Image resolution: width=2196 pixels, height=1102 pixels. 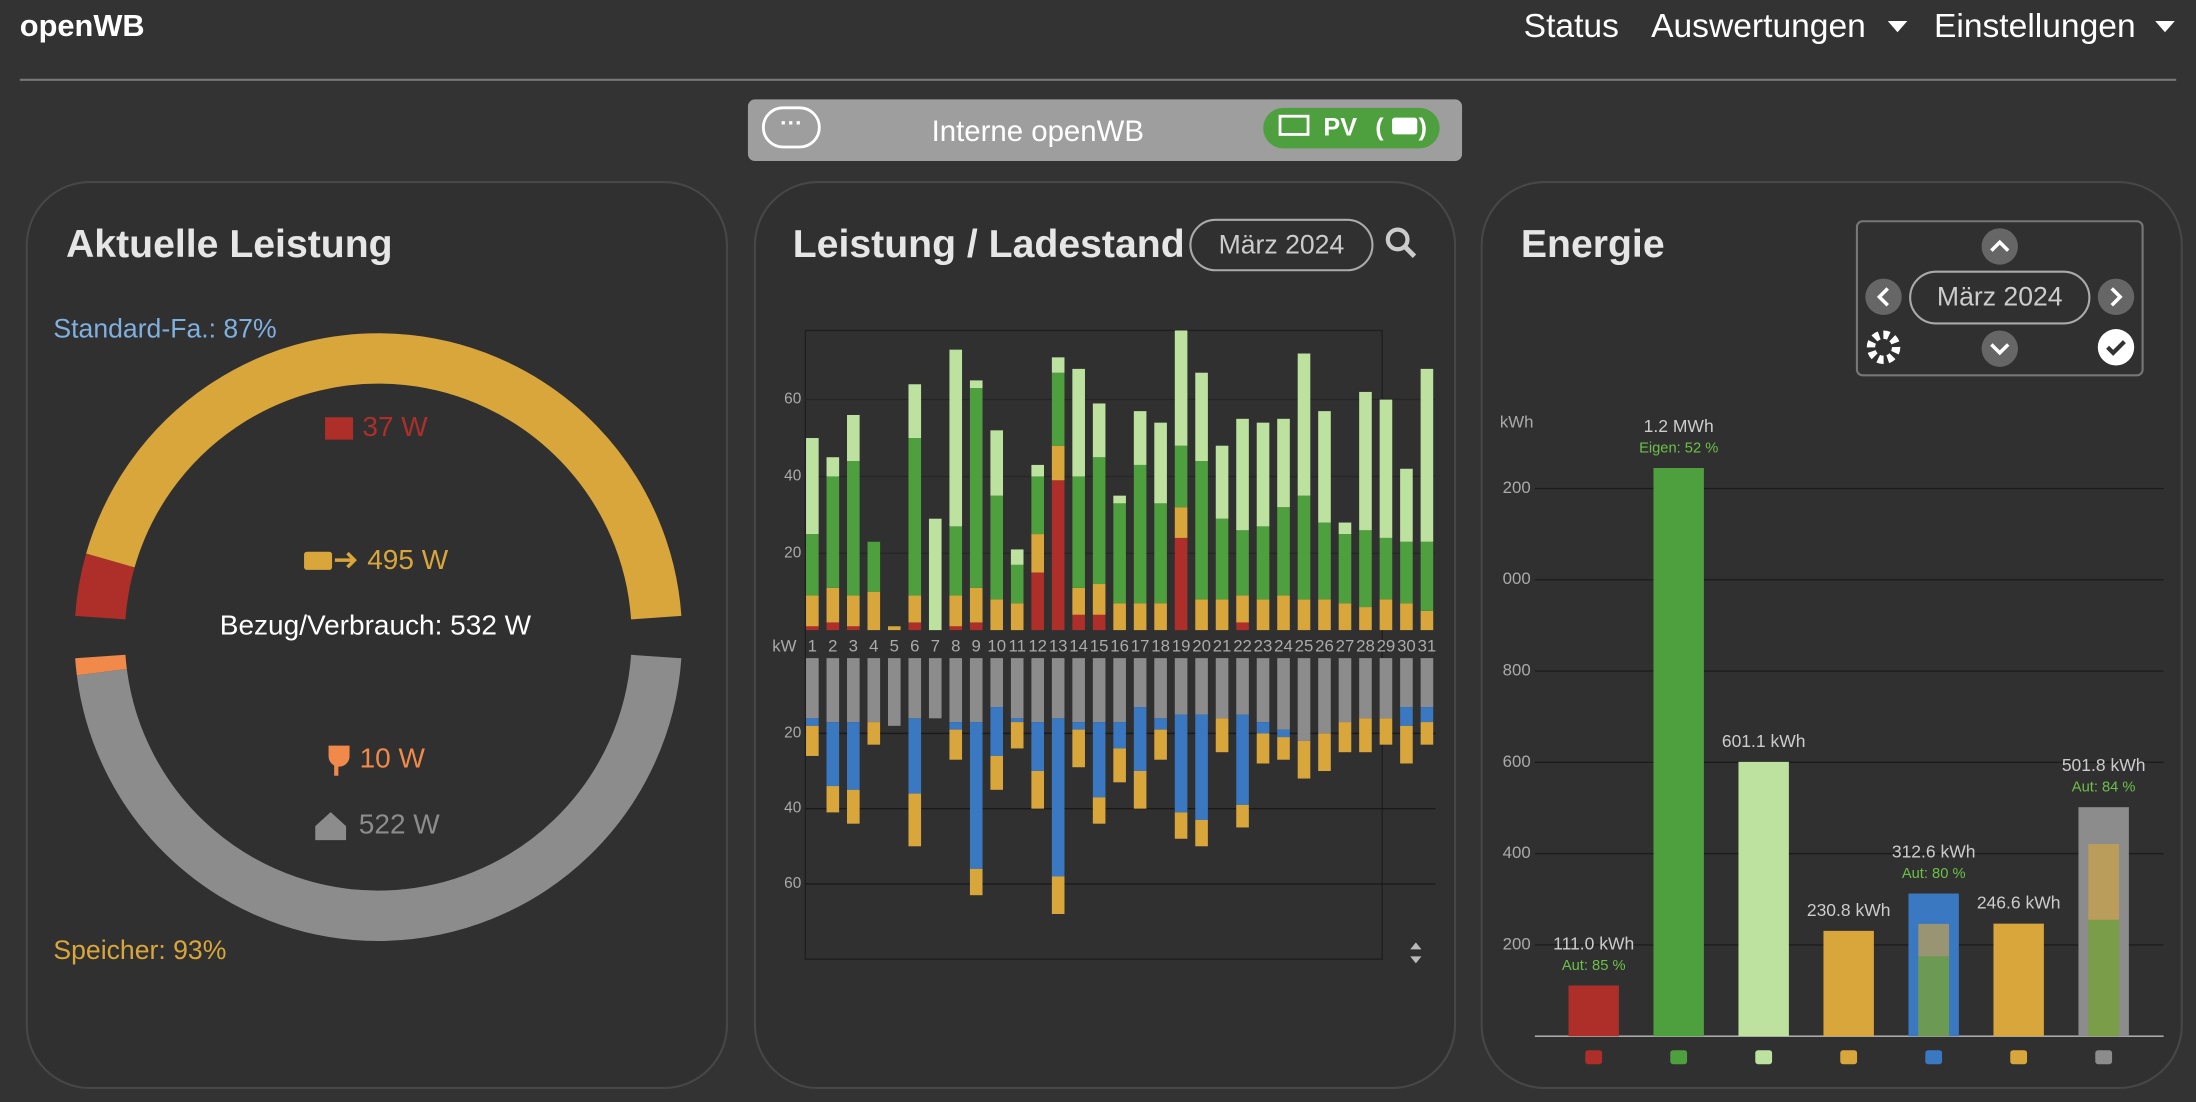 I want to click on menu-button, so click(x=791, y=127).